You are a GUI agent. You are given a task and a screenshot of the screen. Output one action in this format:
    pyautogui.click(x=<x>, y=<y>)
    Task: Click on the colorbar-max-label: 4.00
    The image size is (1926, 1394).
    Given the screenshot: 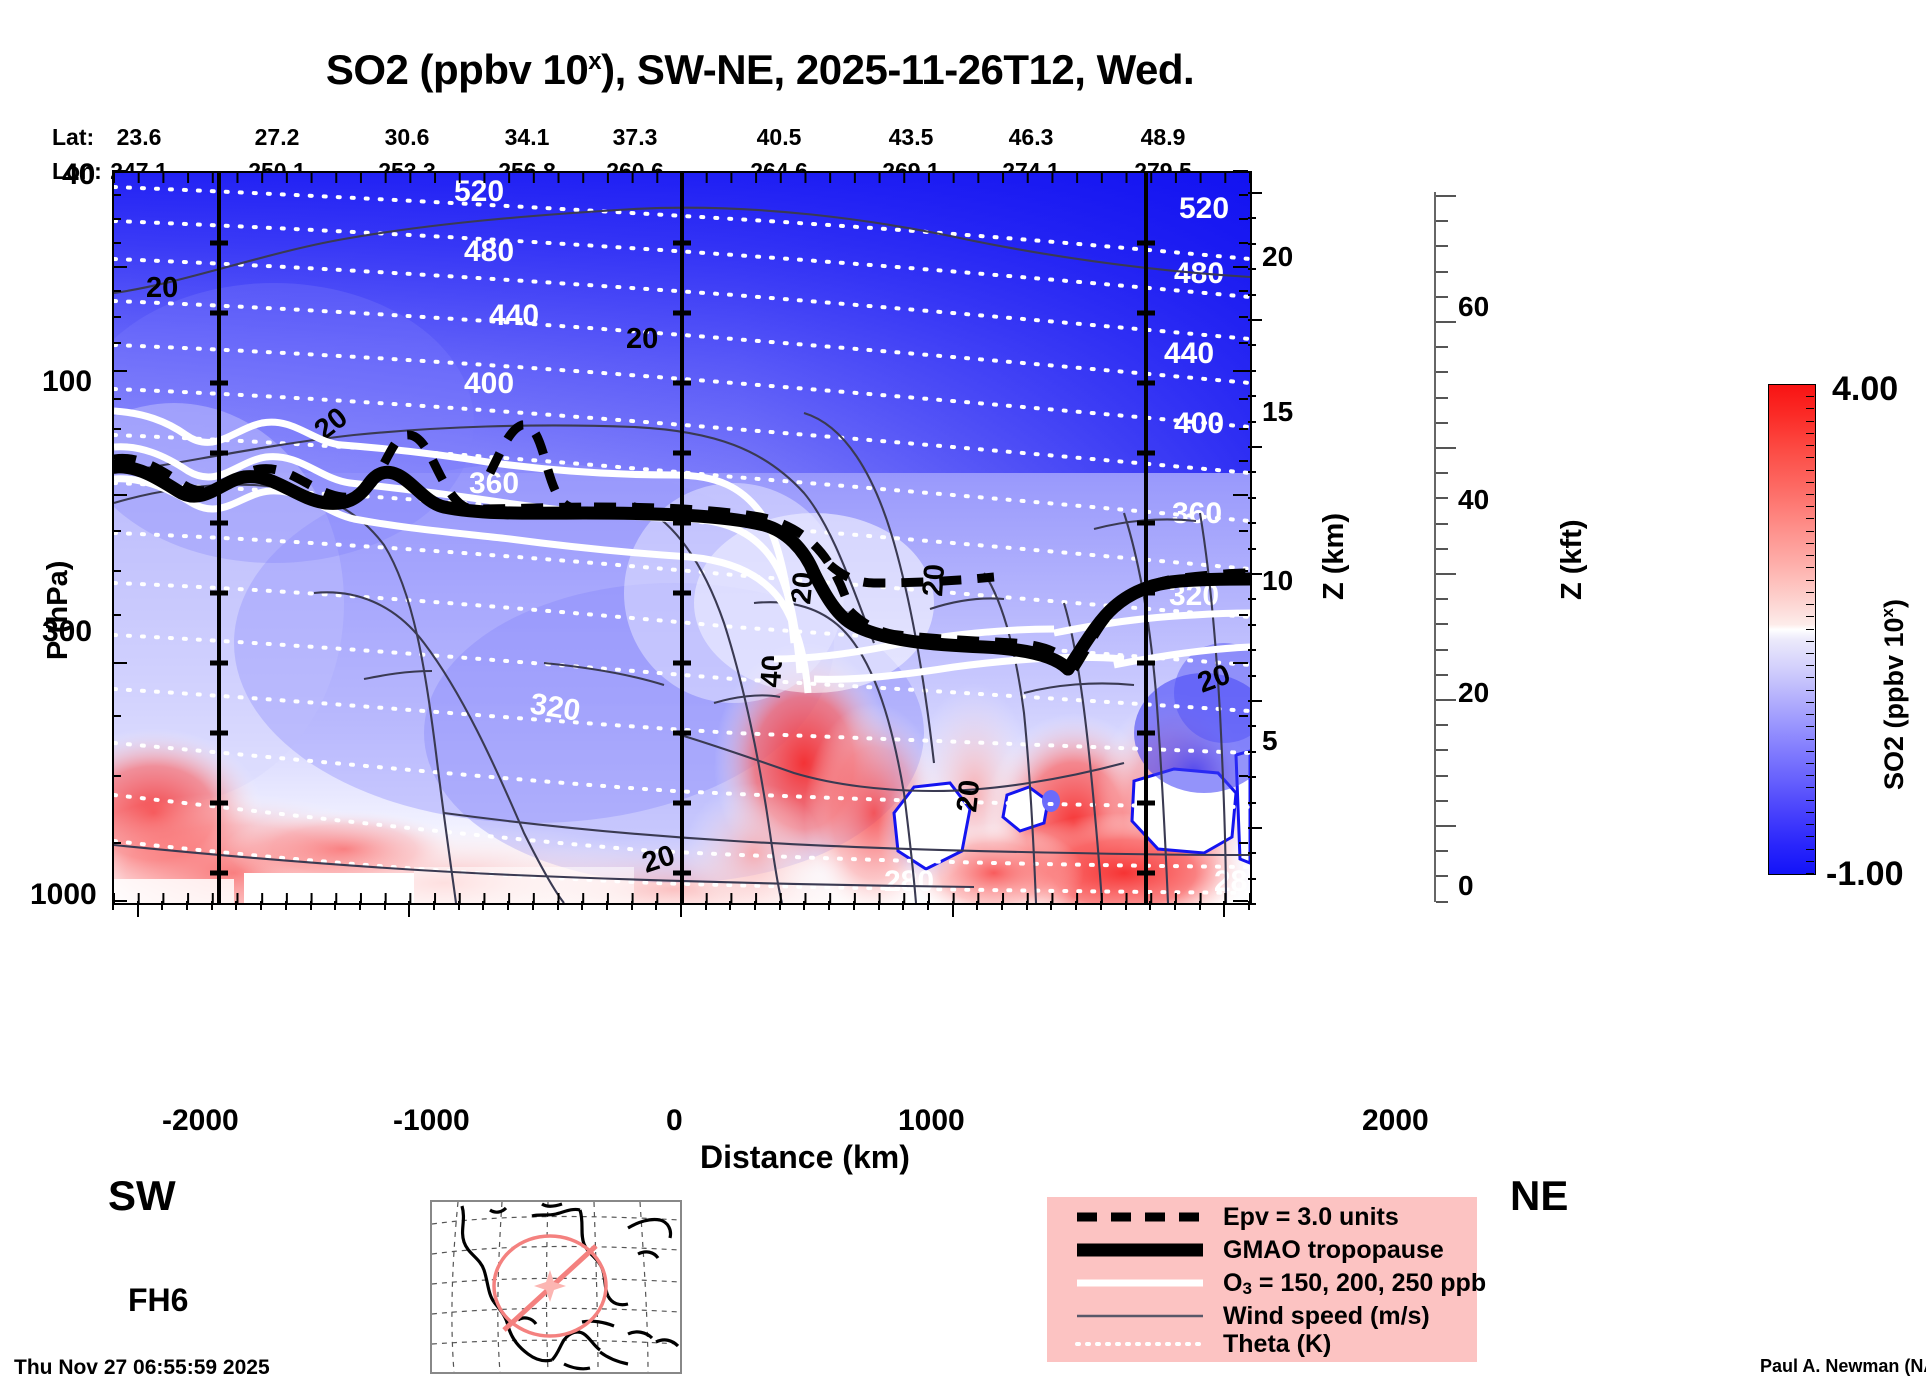 What is the action you would take?
    pyautogui.click(x=1865, y=389)
    